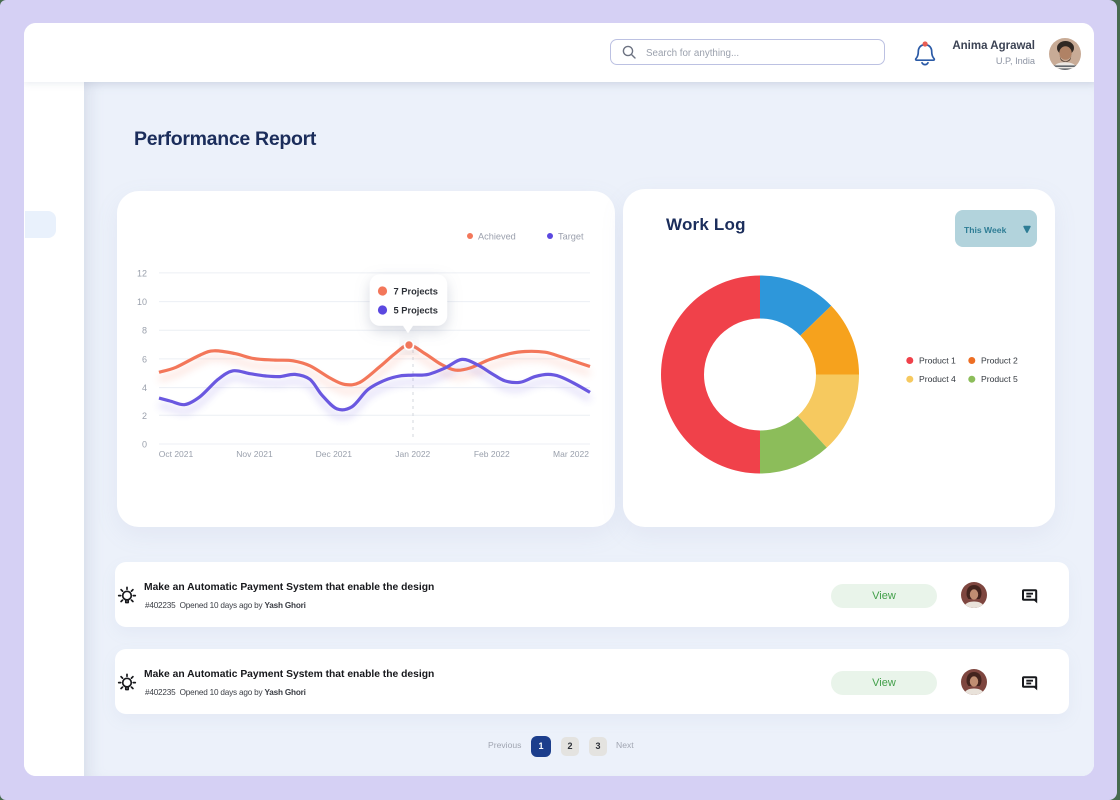  I want to click on svg-text: Feb 2022, so click(492, 454).